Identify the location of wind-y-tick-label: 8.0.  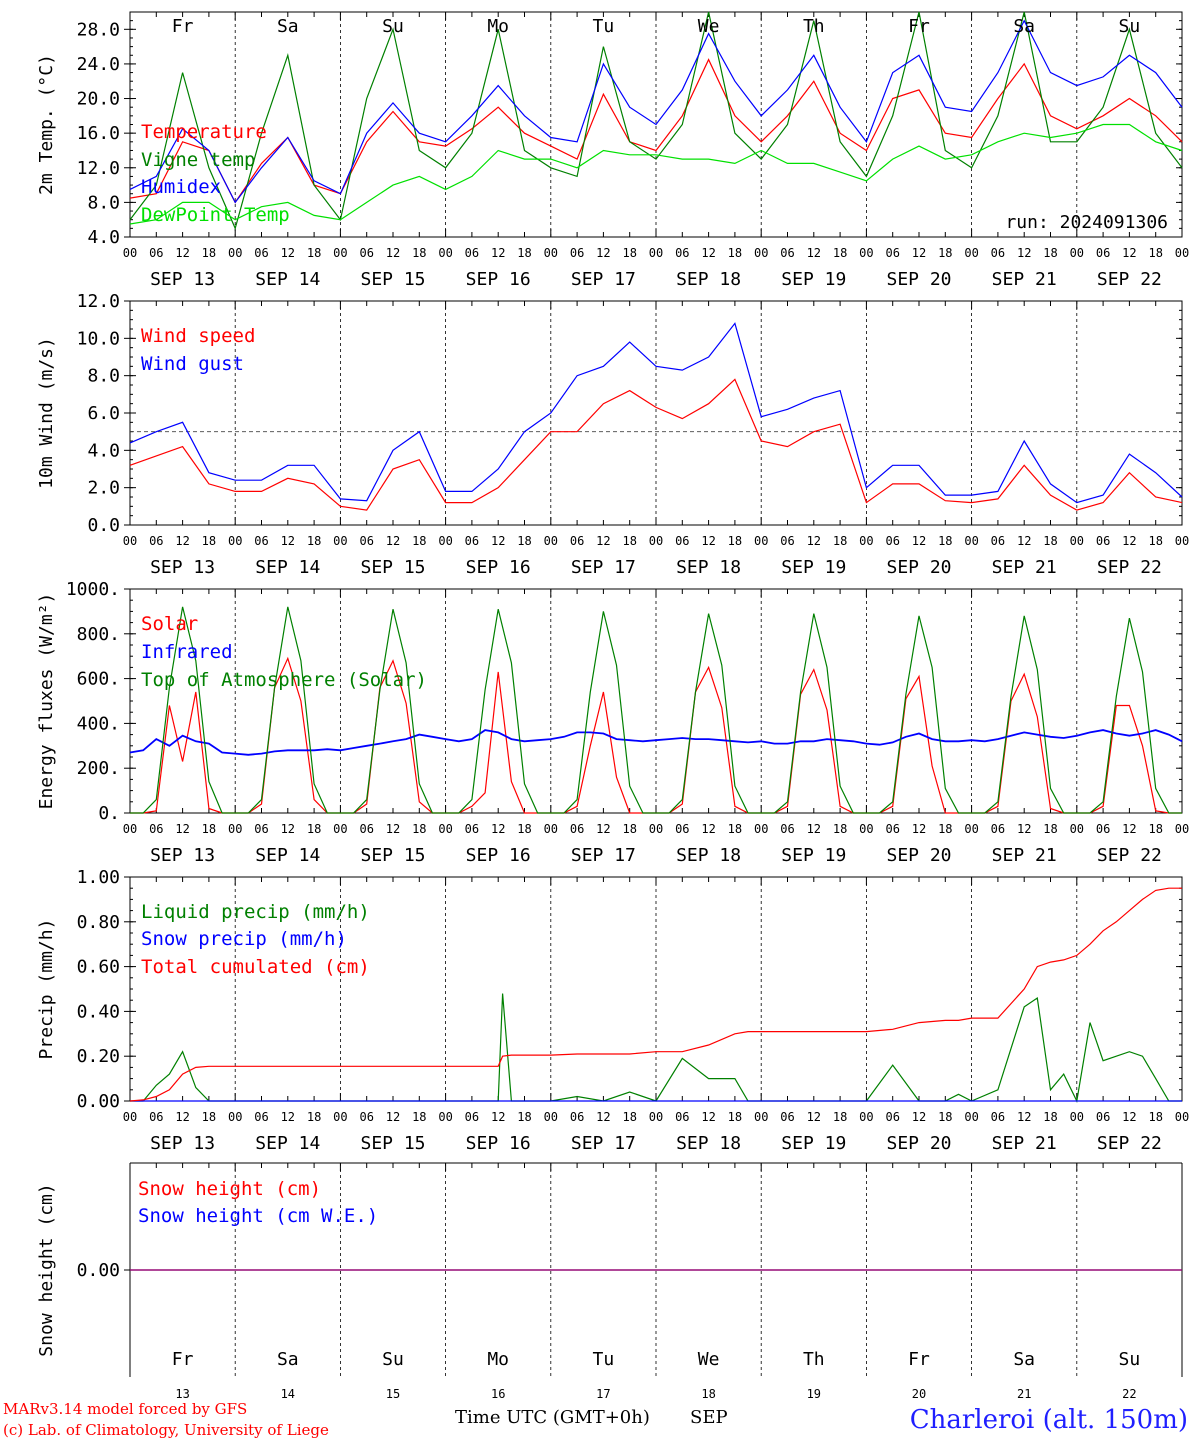
(103, 376).